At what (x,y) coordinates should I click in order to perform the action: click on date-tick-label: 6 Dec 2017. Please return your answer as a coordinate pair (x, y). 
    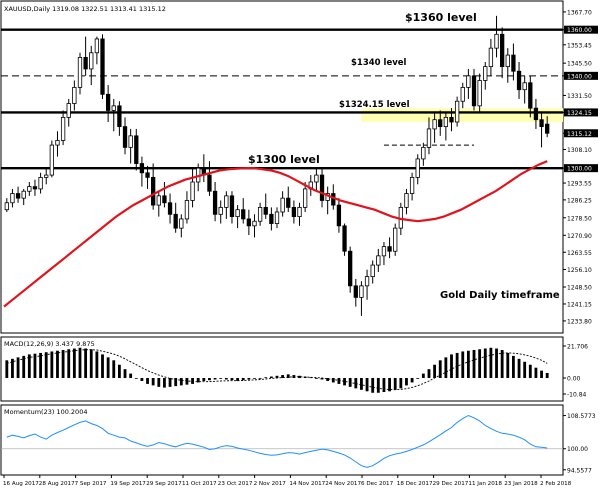
    Looking at the image, I should click on (377, 484).